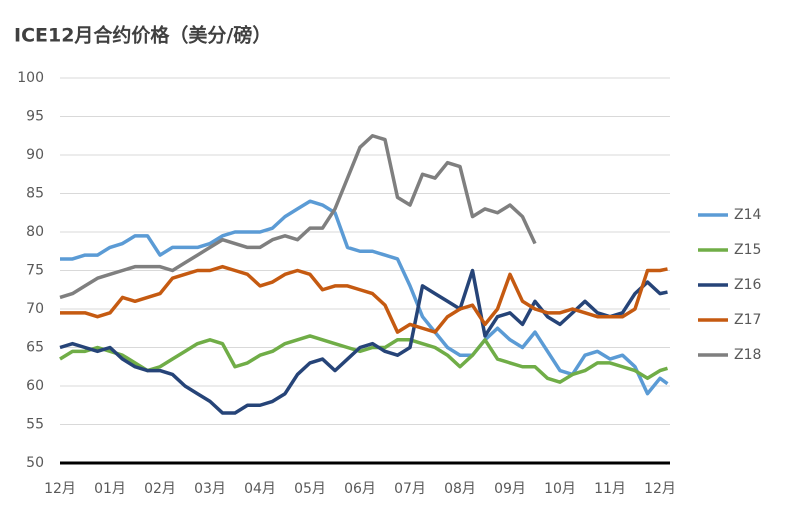 The width and height of the screenshot is (794, 515). What do you see at coordinates (560, 489) in the screenshot?
I see `x-tick-label: 10月` at bounding box center [560, 489].